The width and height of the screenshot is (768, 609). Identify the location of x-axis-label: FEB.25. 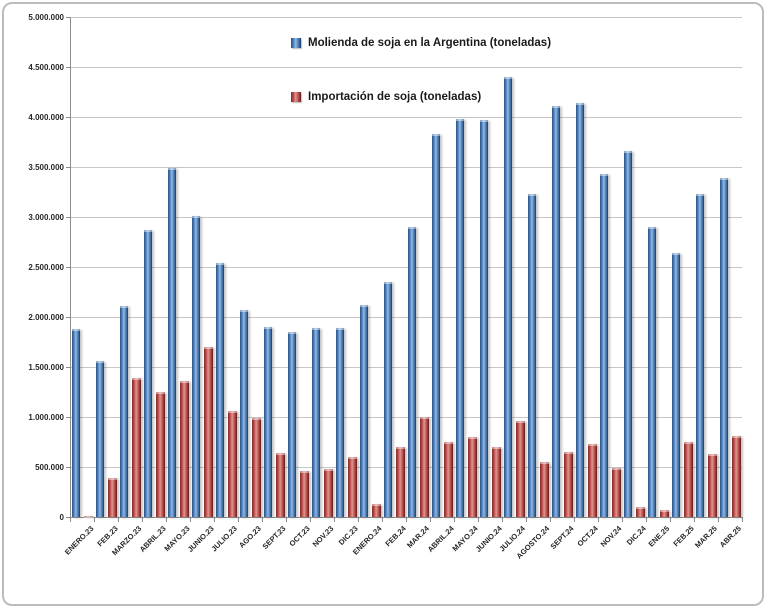
(683, 536).